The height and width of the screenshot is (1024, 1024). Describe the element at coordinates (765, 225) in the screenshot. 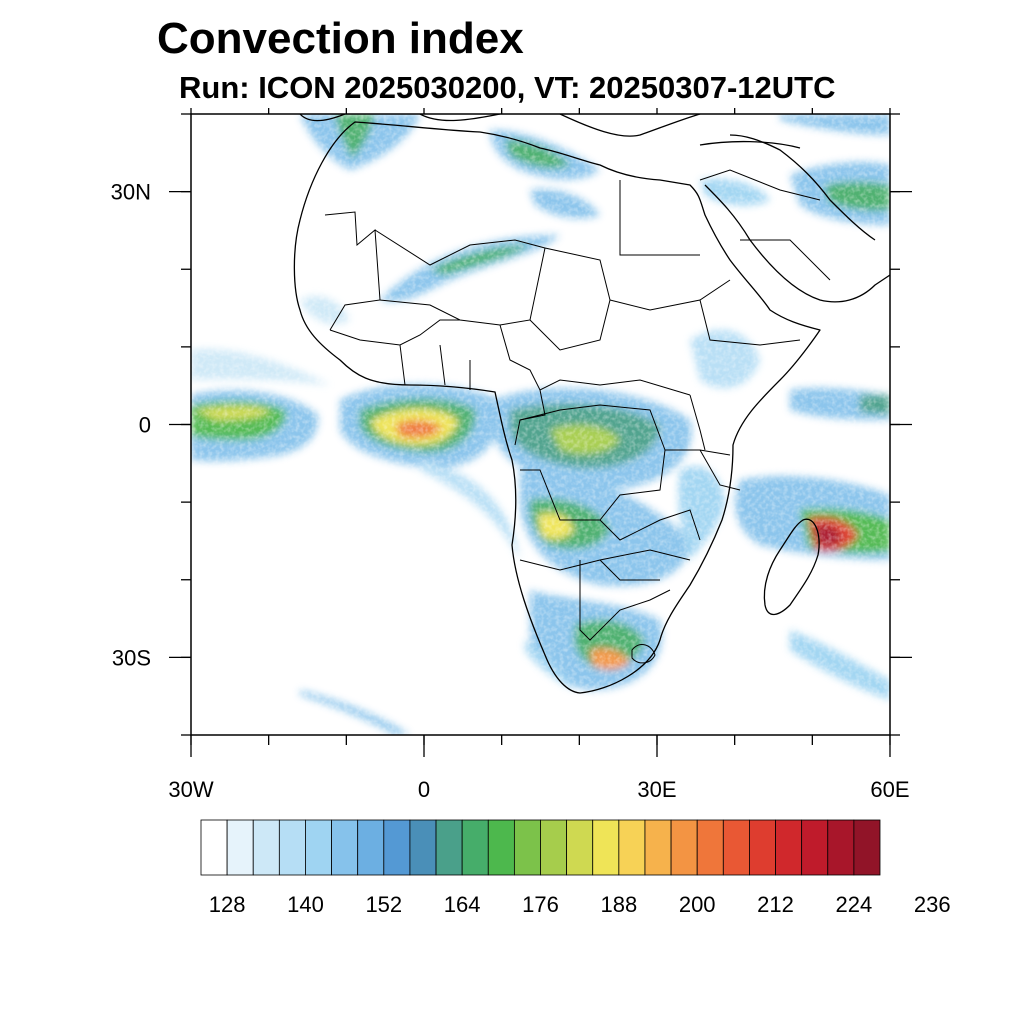

I see `border-middle-east` at that location.